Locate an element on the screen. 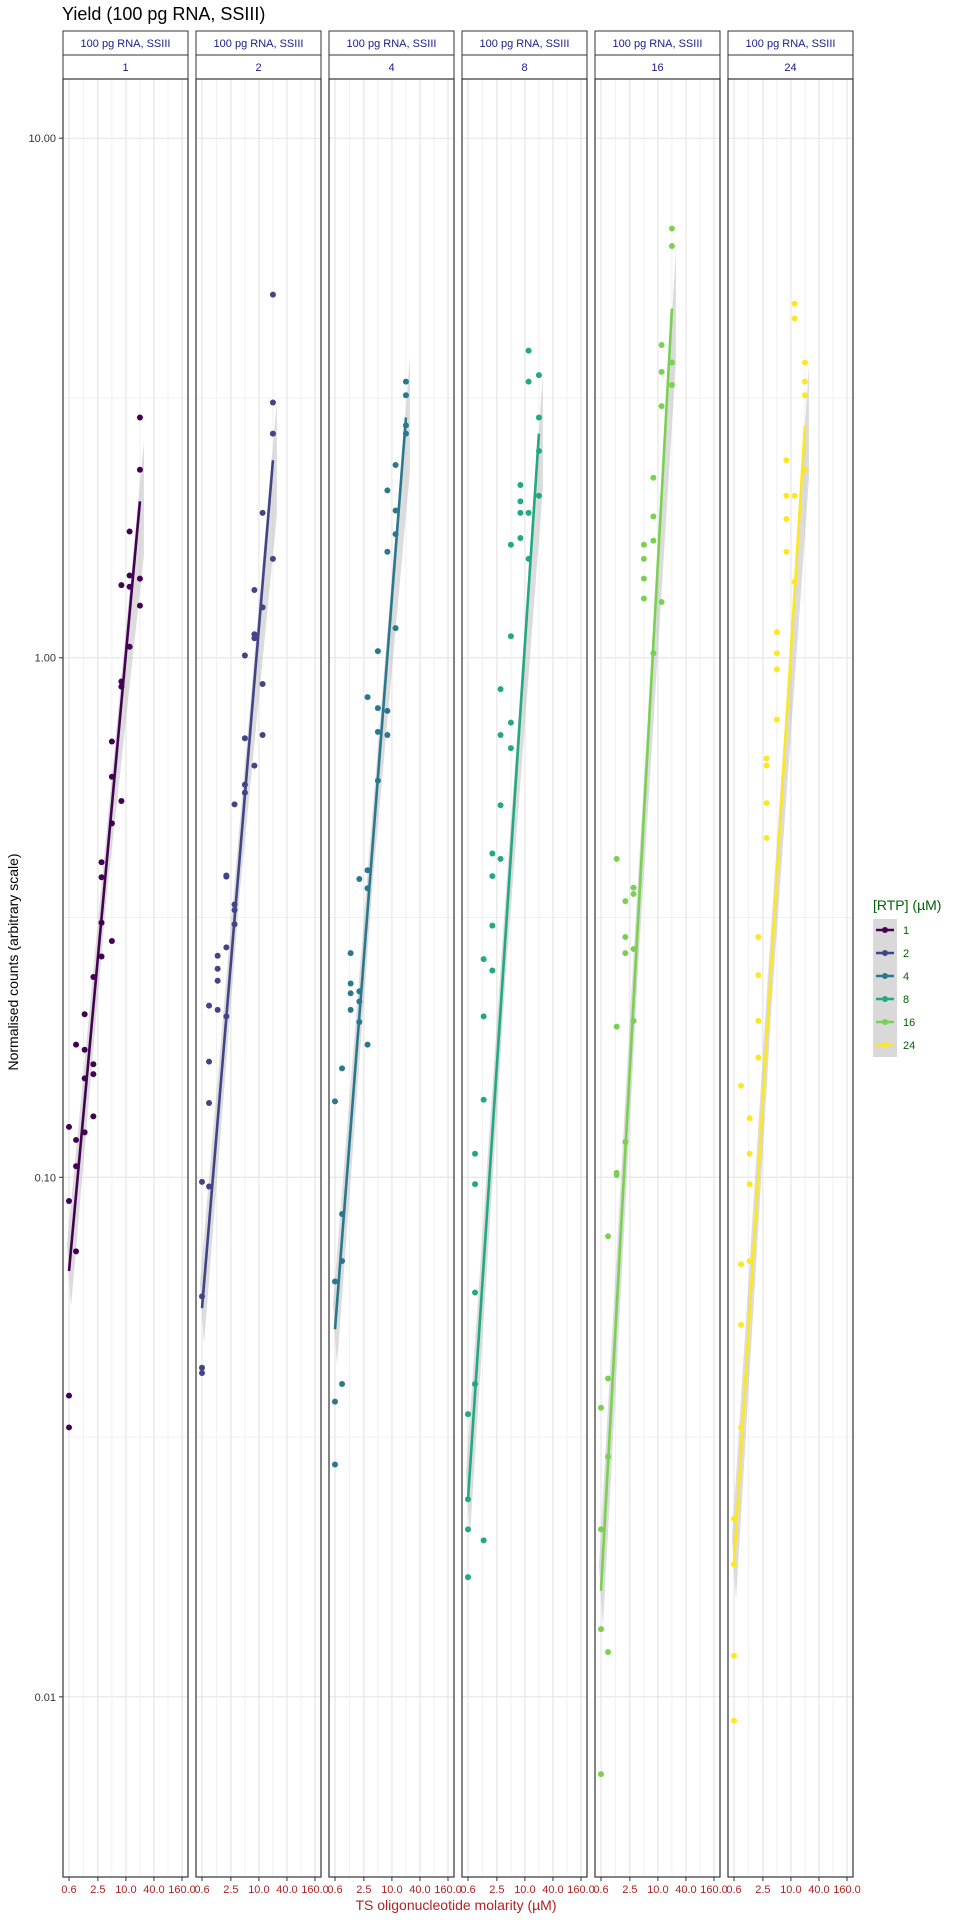 This screenshot has width=960, height=1920. legend-entry-4: 4 is located at coordinates (891, 976).